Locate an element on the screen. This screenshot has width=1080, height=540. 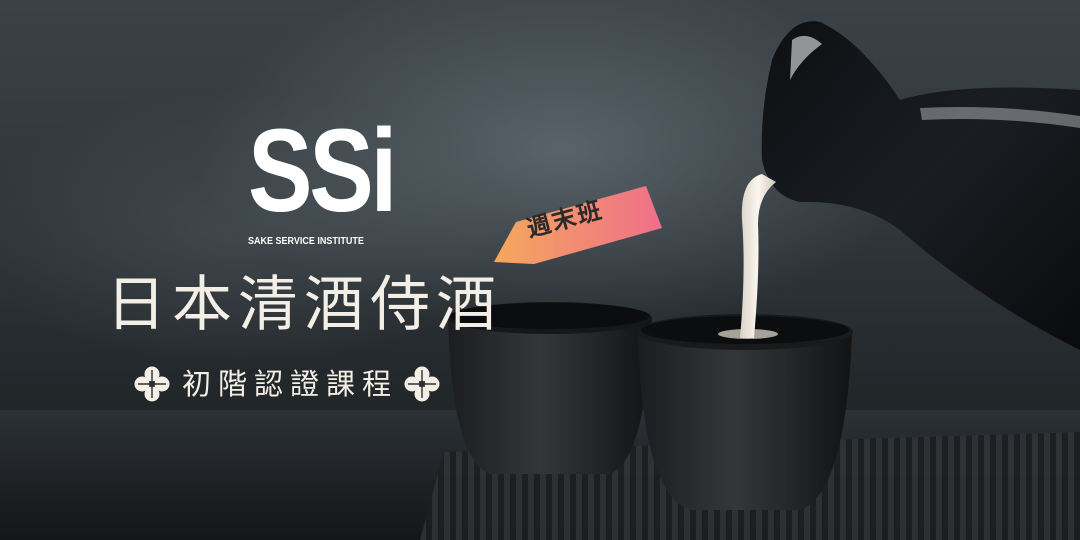
logo-mark: SSi is located at coordinates (322, 171).